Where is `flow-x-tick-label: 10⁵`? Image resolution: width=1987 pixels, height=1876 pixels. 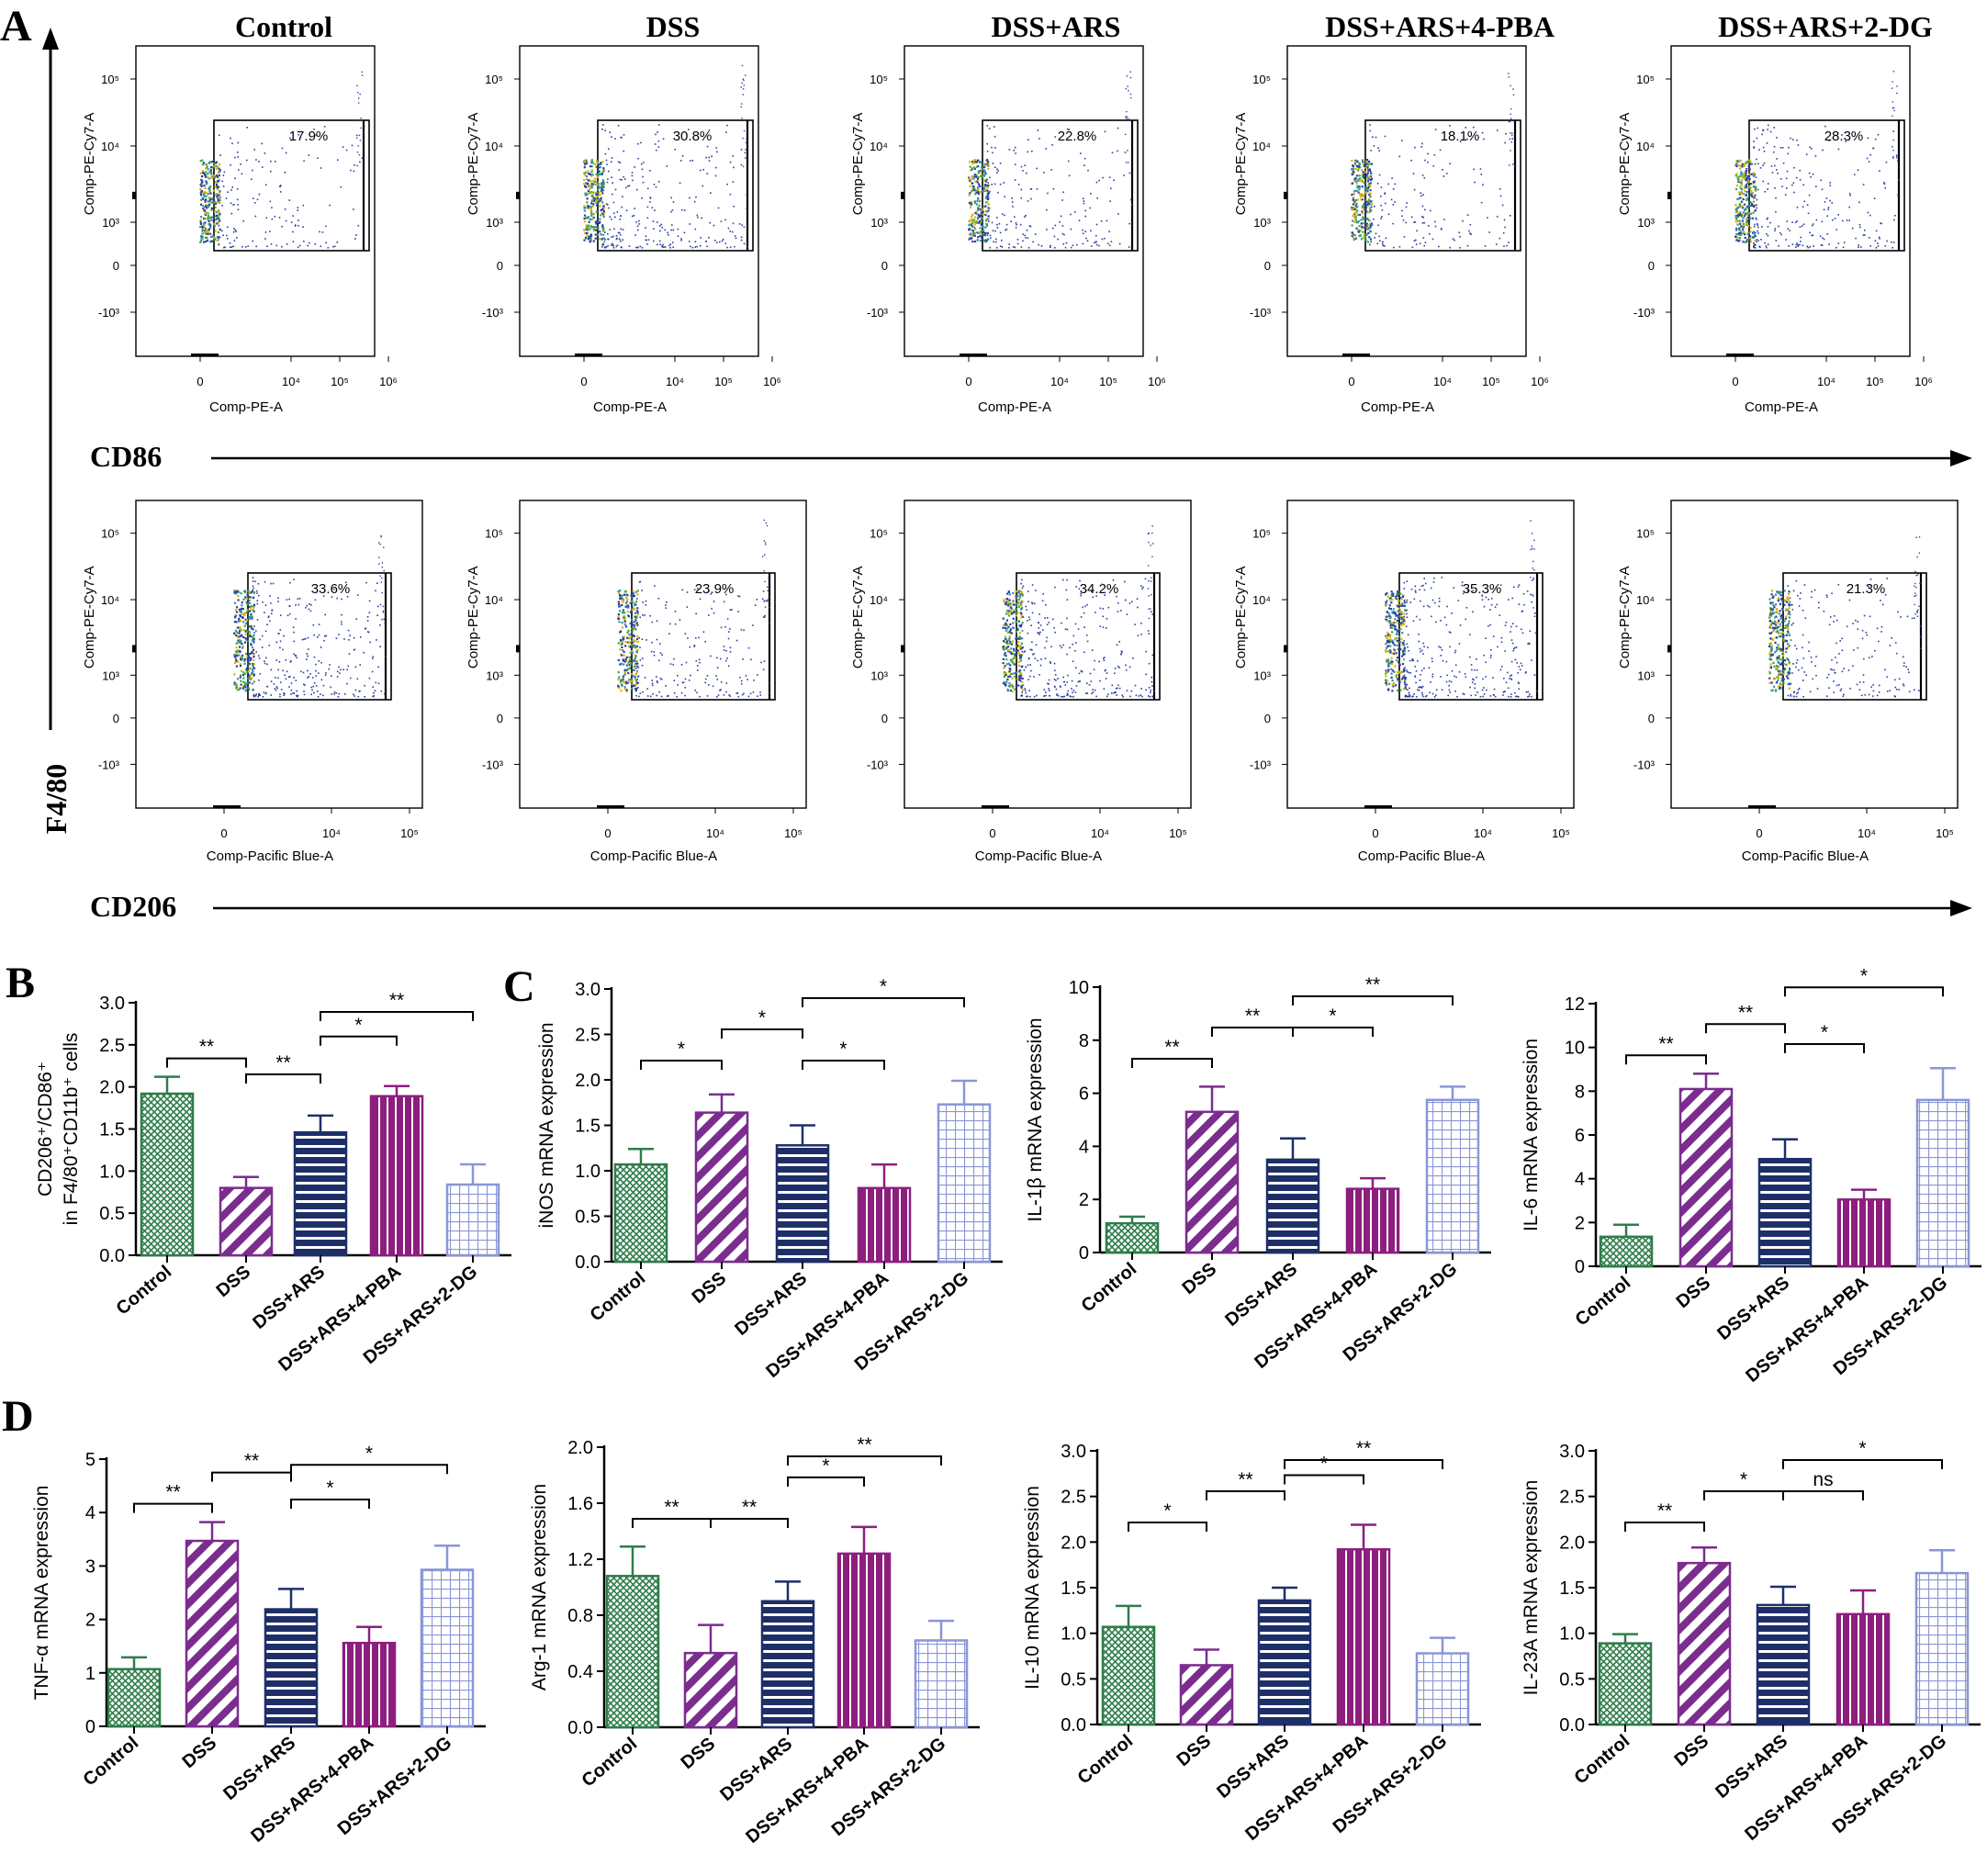 flow-x-tick-label: 10⁵ is located at coordinates (1108, 381).